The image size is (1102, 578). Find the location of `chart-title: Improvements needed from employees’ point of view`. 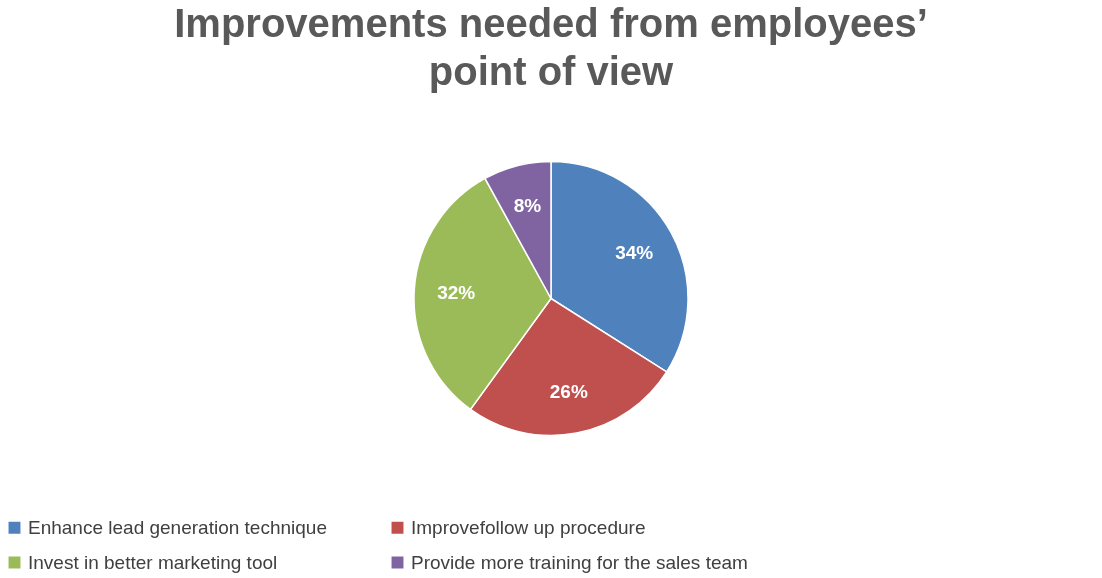

chart-title: Improvements needed from employees’ point of view is located at coordinates (551, 47).